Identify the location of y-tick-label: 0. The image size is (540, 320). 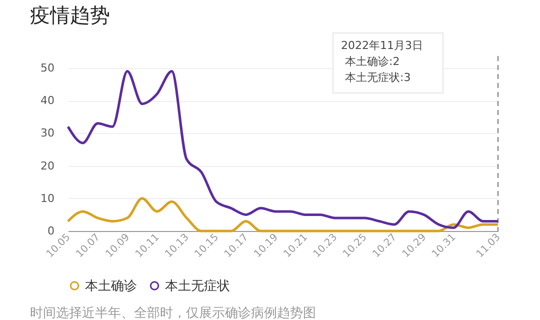
(51, 231).